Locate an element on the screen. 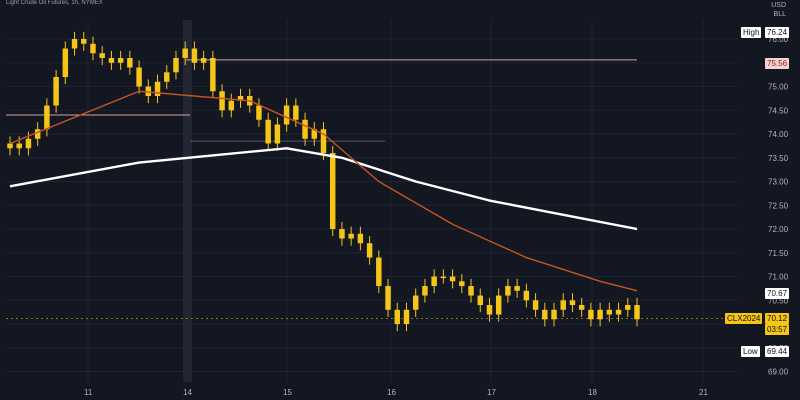 This screenshot has width=800, height=400. currency-label: USD is located at coordinates (778, 5).